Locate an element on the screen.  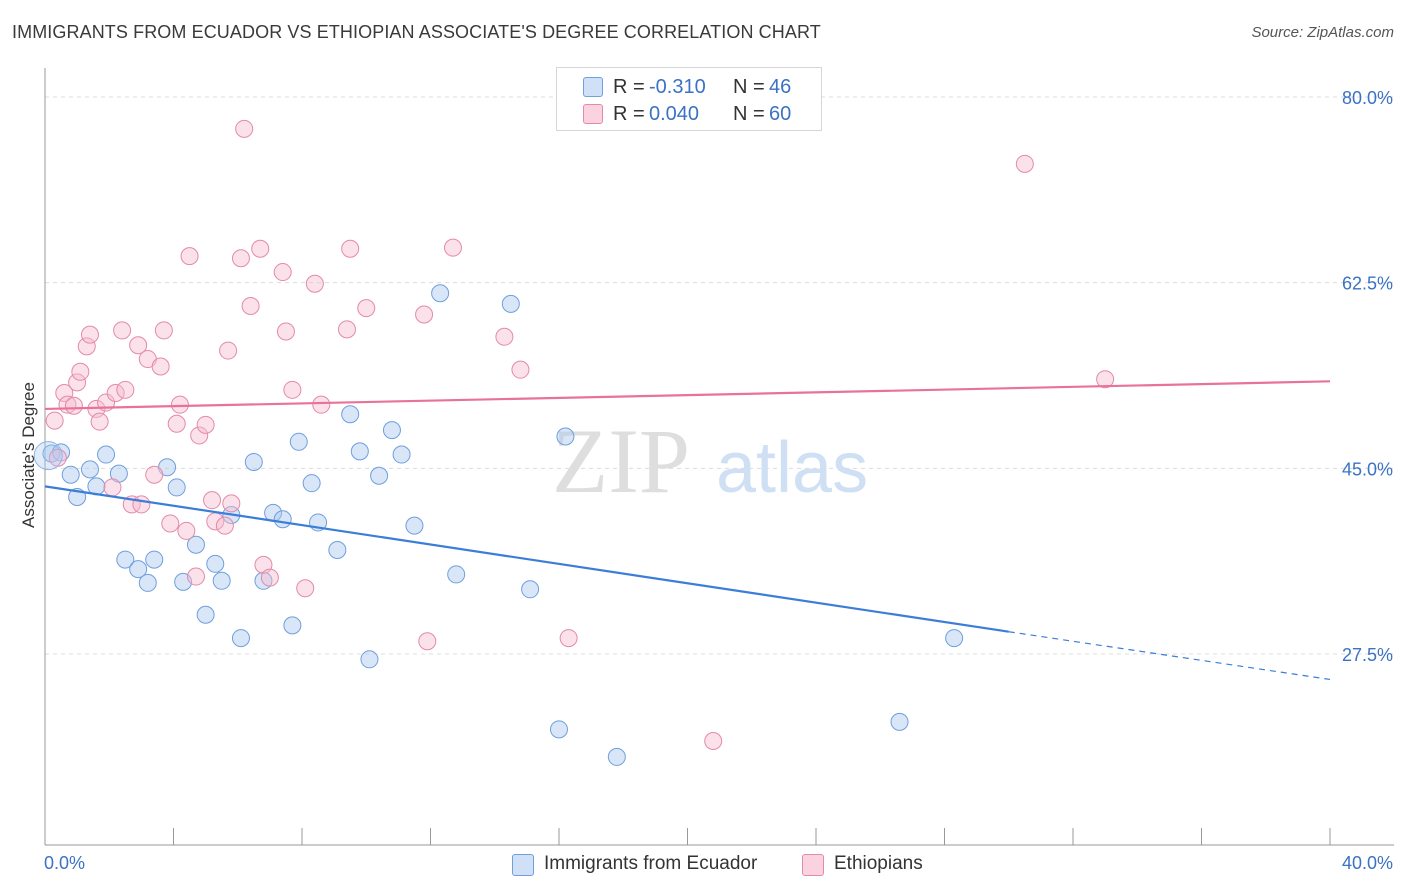
stats-legend: R = -0.310 N = 46 R = 0.040 N = 60 is located at coordinates (689, 99).